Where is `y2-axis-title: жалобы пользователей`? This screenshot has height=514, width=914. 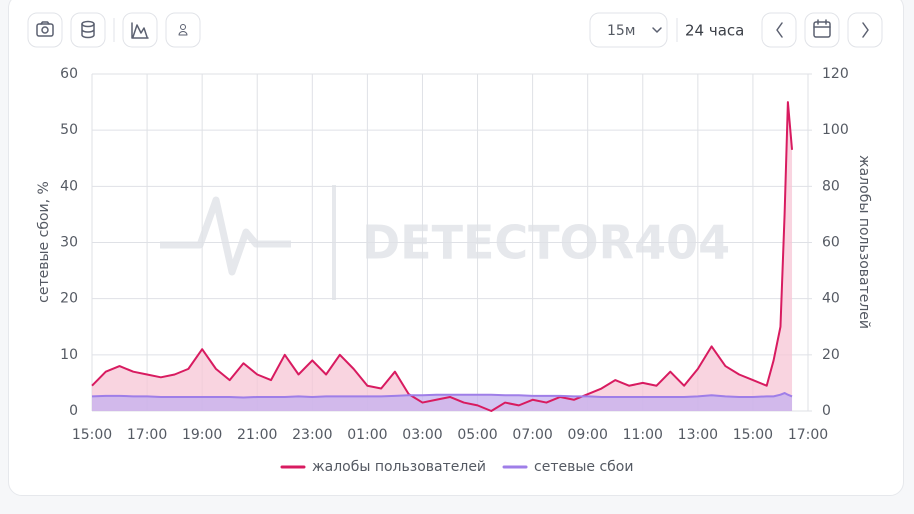
y2-axis-title: жалобы пользователей is located at coordinates (864, 242).